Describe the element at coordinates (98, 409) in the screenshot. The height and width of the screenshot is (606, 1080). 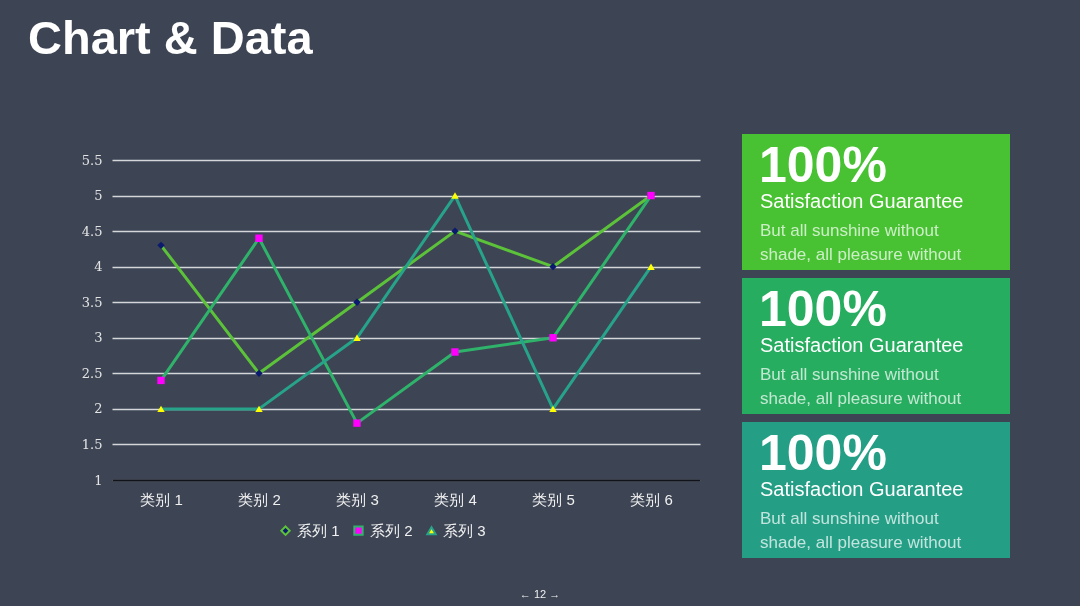
I see `y-tick-label: 2` at that location.